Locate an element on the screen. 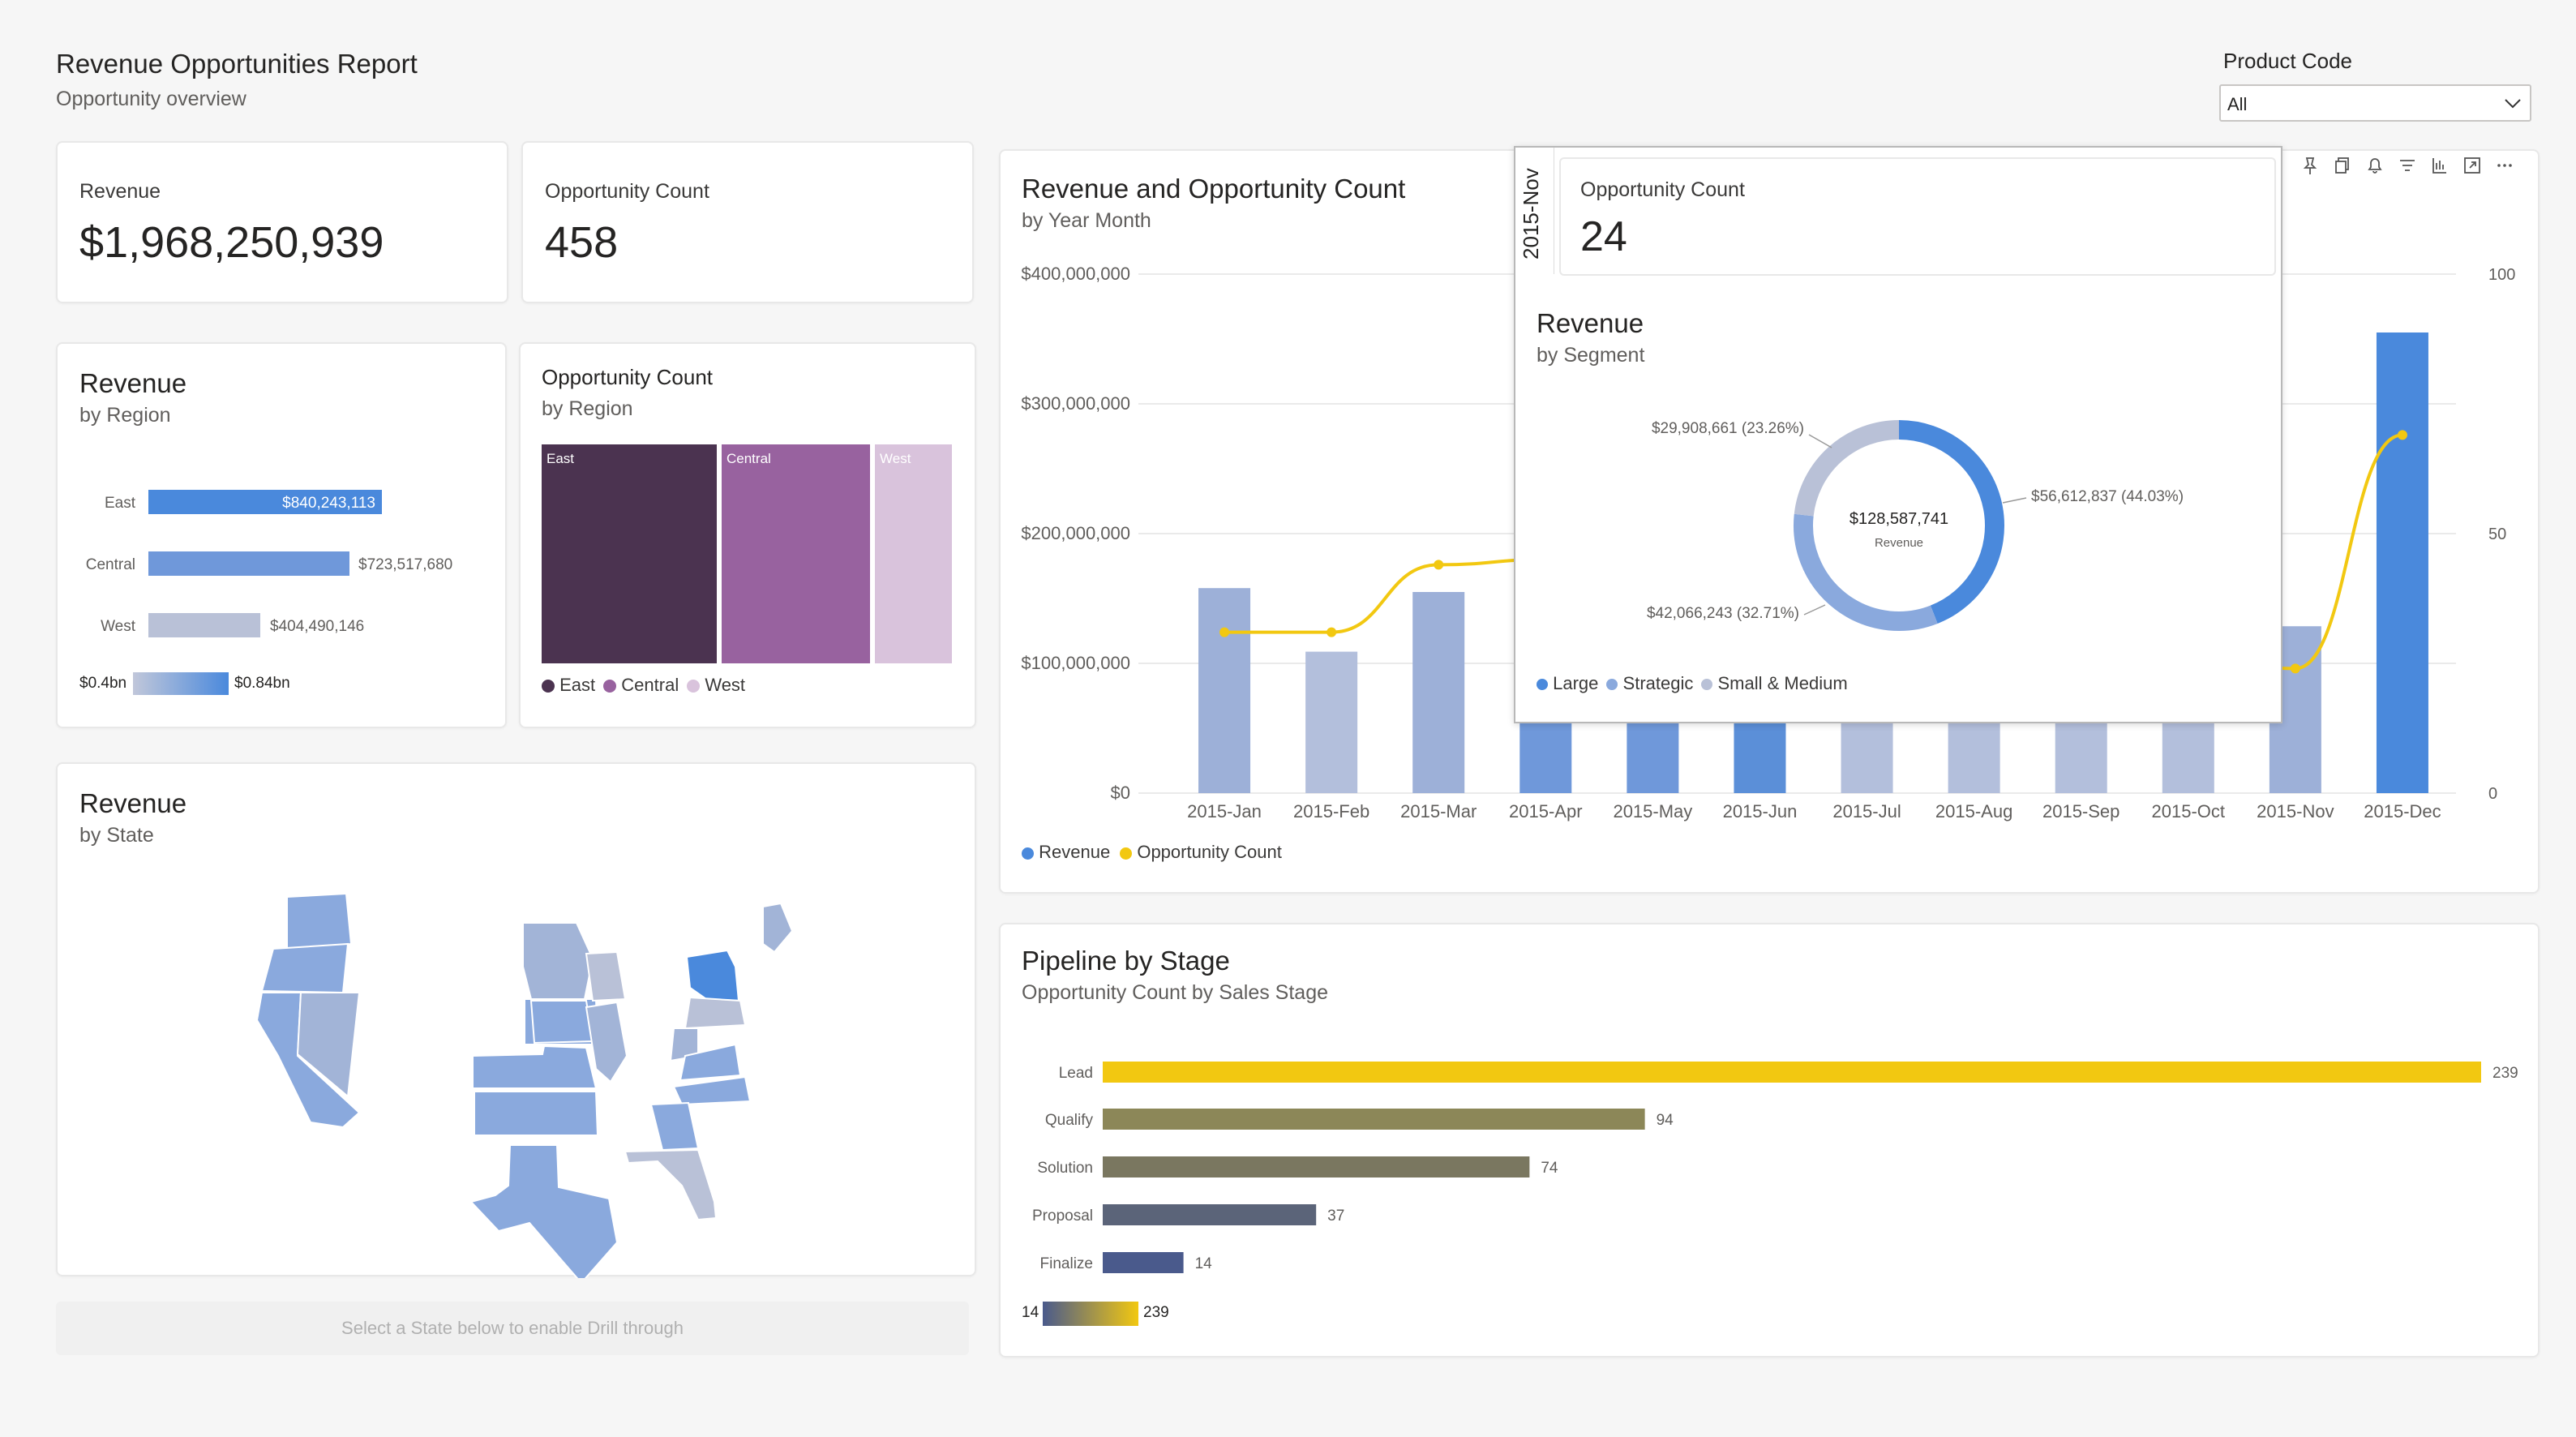 This screenshot has width=2576, height=1437. x-tick-label: 2015-Sep is located at coordinates (2081, 811).